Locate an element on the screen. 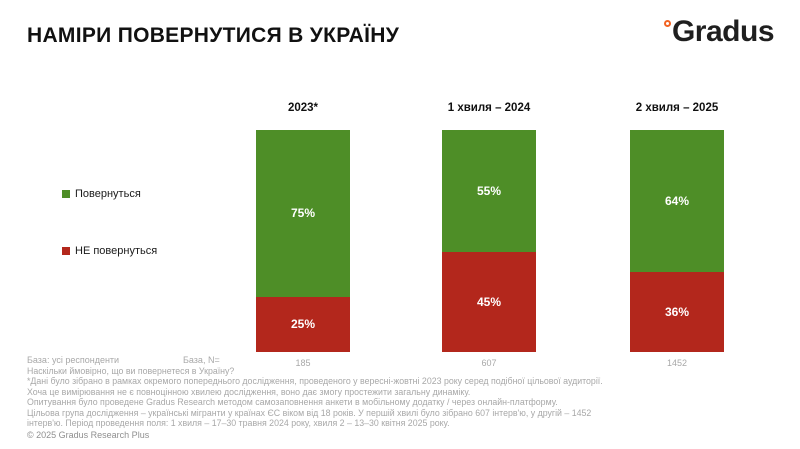  chart-column: 2 хвиля – 2025 64% 36% 1452 is located at coordinates (677, 235).